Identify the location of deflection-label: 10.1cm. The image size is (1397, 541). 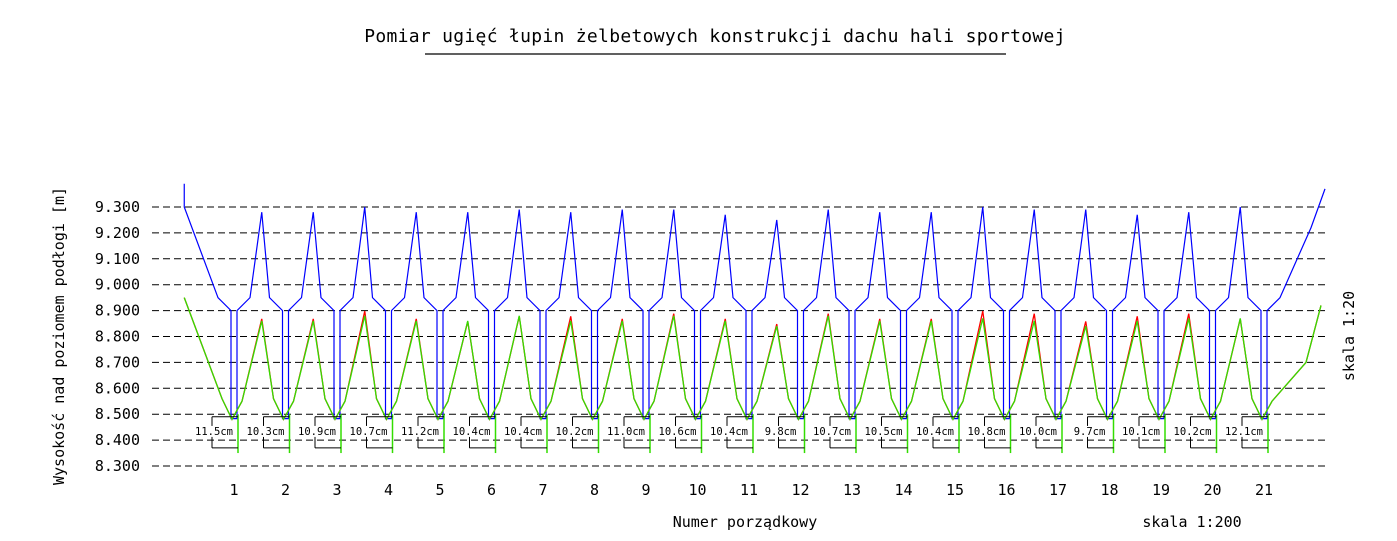
(1141, 432).